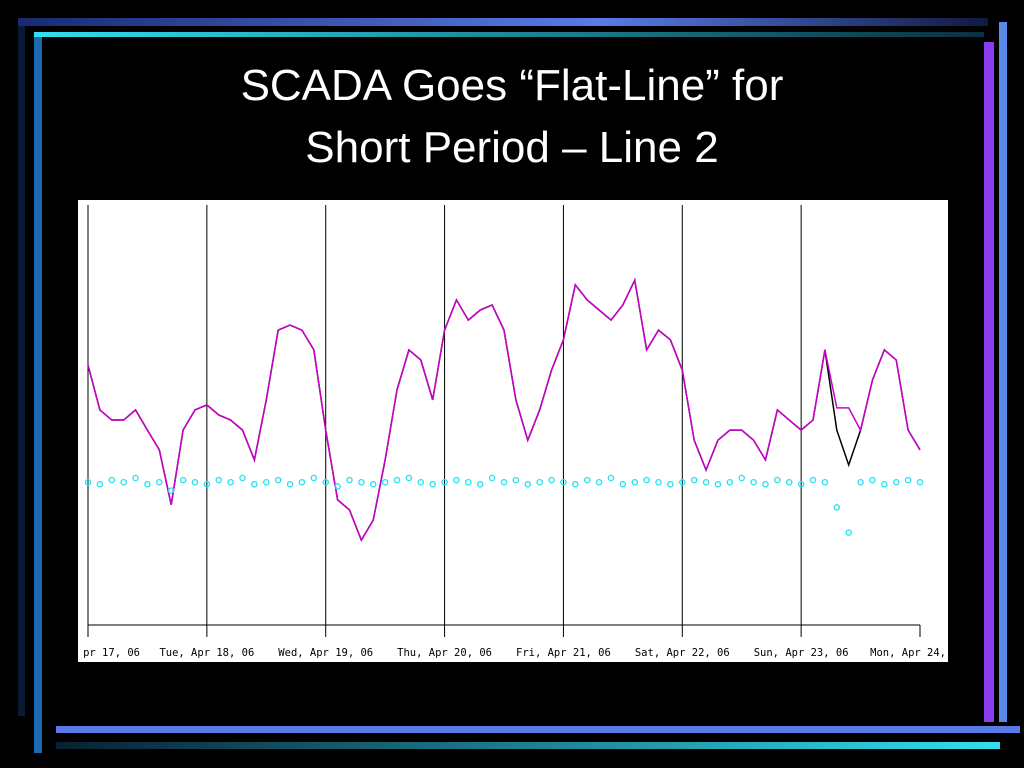 This screenshot has height=768, width=1024. Describe the element at coordinates (111, 653) in the screenshot. I see `x-tick-label: pr 17, 06` at that location.